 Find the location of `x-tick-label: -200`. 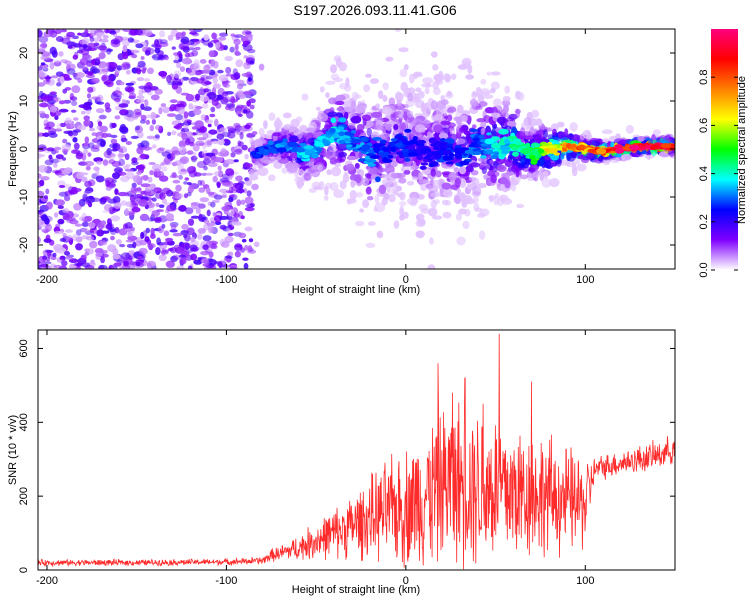

x-tick-label: -200 is located at coordinates (47, 280).